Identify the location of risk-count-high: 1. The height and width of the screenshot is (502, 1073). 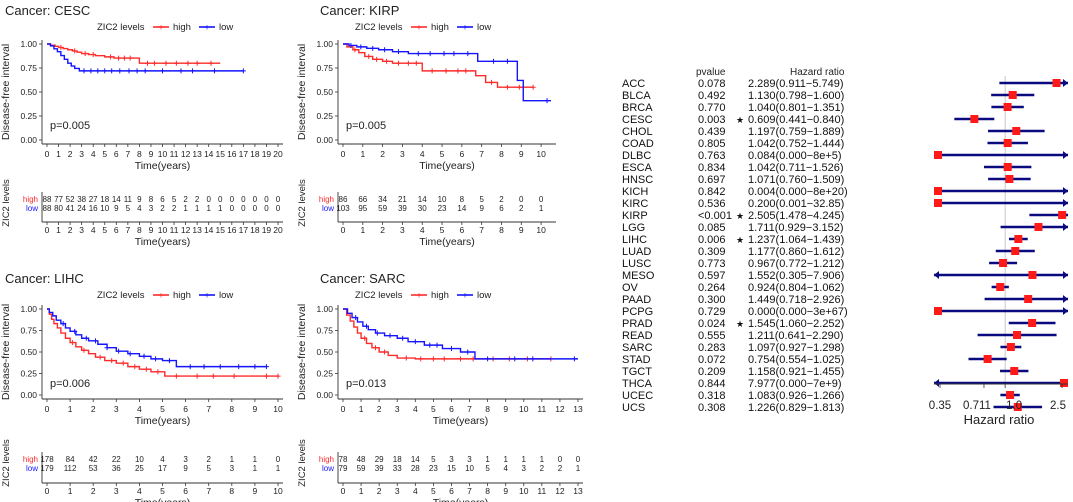
(542, 459).